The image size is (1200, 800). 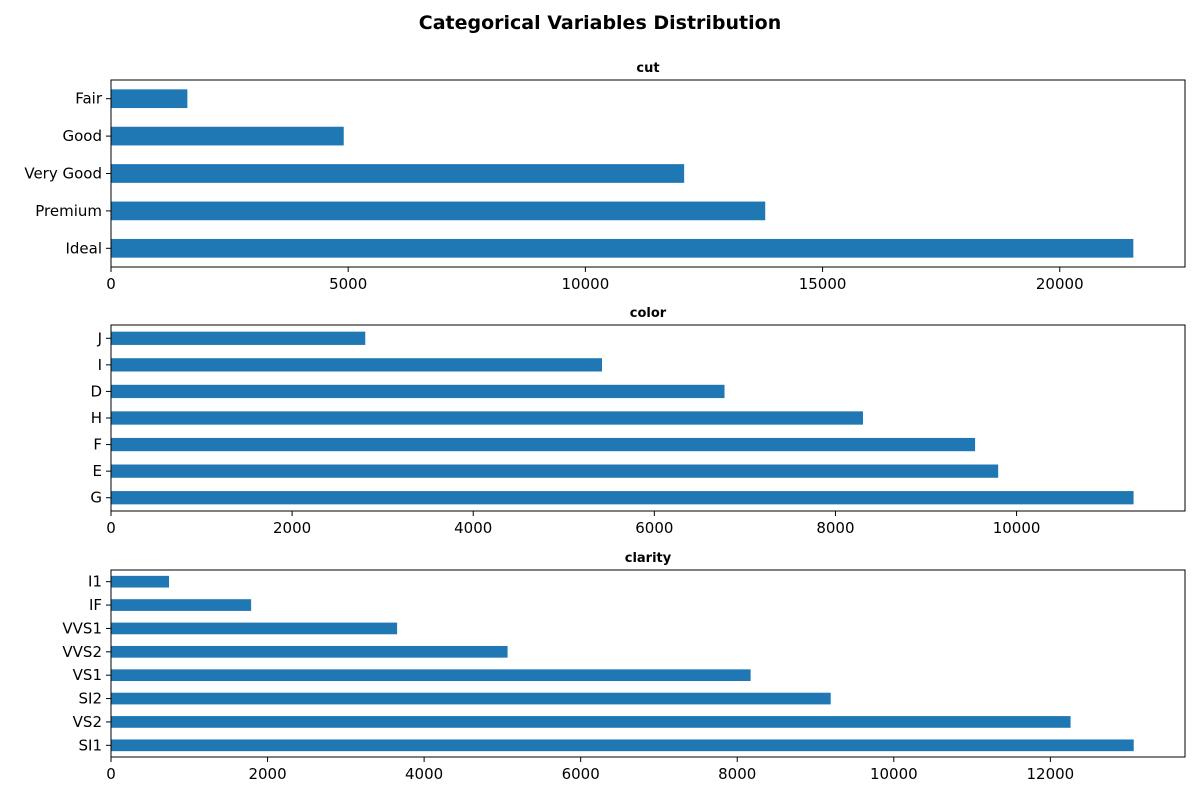 What do you see at coordinates (91, 745) in the screenshot?
I see `ytick-label-clarity-si1: SI1` at bounding box center [91, 745].